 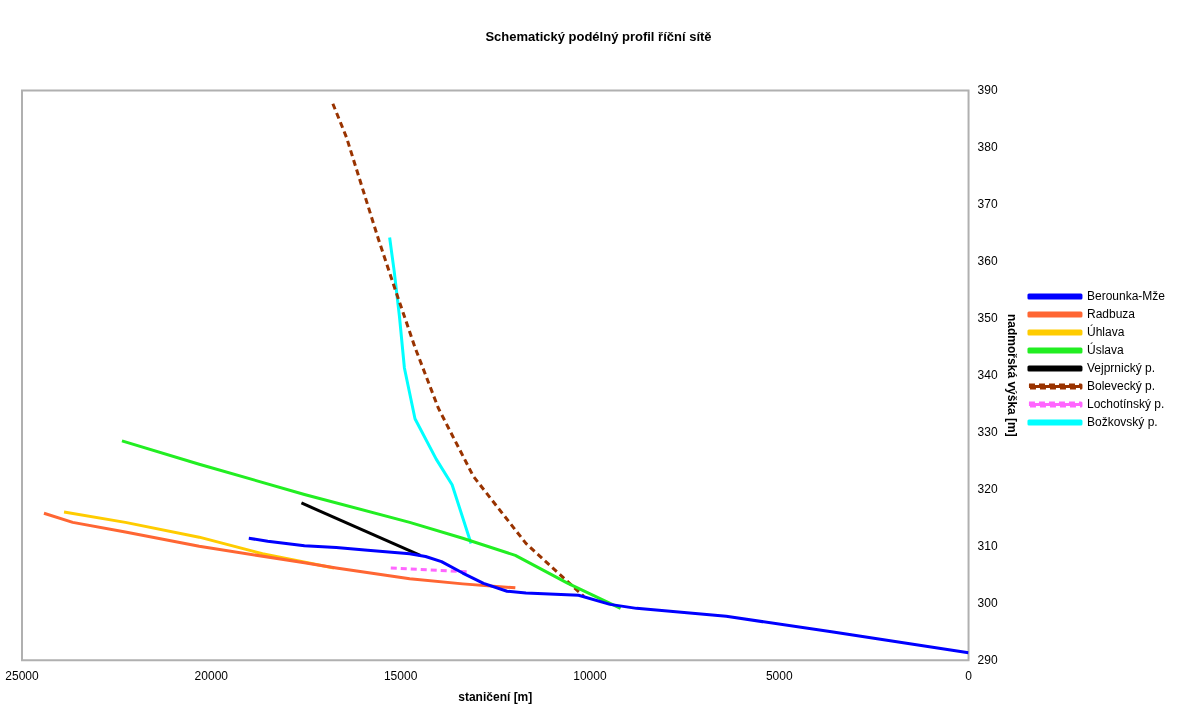 What do you see at coordinates (987, 374) in the screenshot?
I see `y-tick-label: 340` at bounding box center [987, 374].